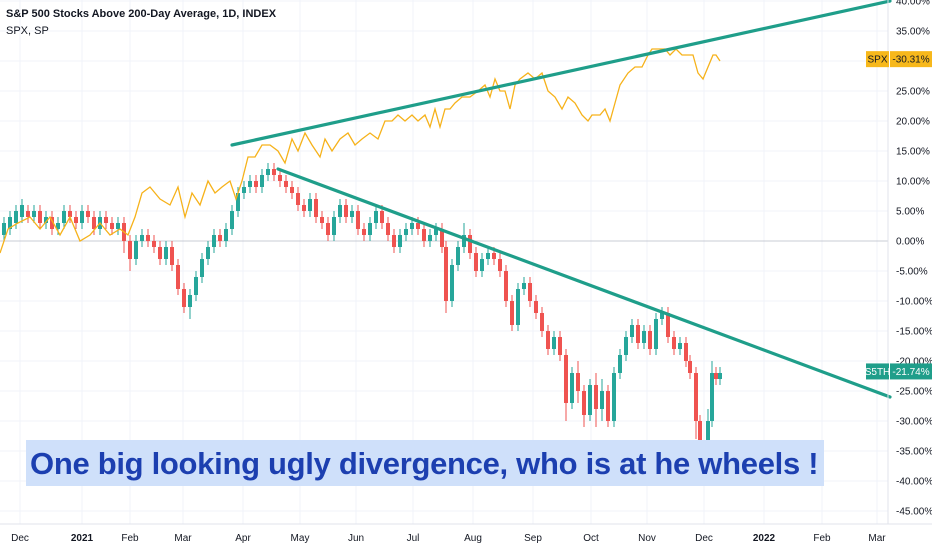 This screenshot has width=932, height=550. What do you see at coordinates (243, 538) in the screenshot?
I see `x-tick-label: Apr` at bounding box center [243, 538].